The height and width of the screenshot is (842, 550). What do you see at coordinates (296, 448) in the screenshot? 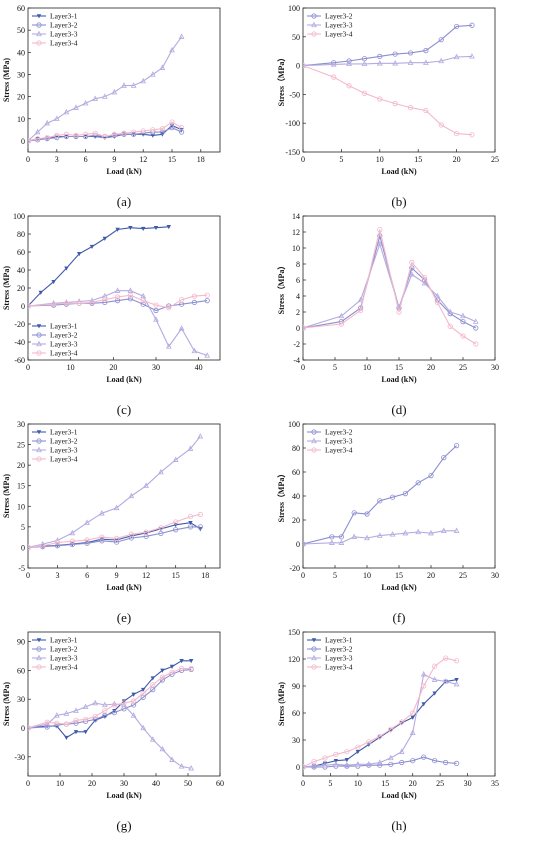
I see `y-tick-label: 80` at bounding box center [296, 448].